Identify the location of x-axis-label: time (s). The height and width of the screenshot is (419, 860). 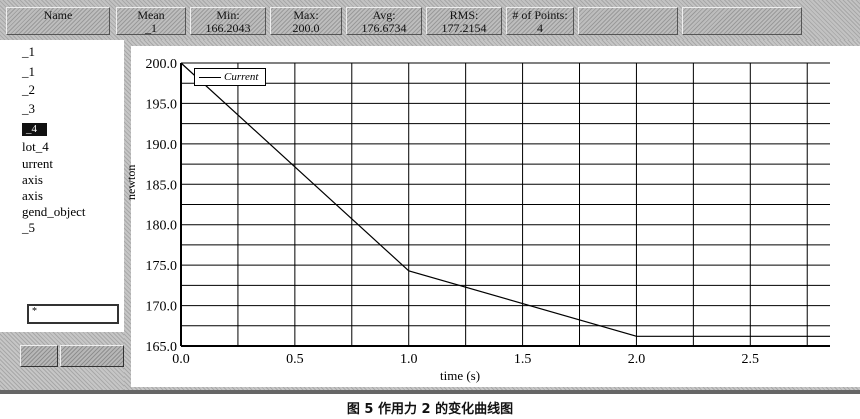
(460, 375).